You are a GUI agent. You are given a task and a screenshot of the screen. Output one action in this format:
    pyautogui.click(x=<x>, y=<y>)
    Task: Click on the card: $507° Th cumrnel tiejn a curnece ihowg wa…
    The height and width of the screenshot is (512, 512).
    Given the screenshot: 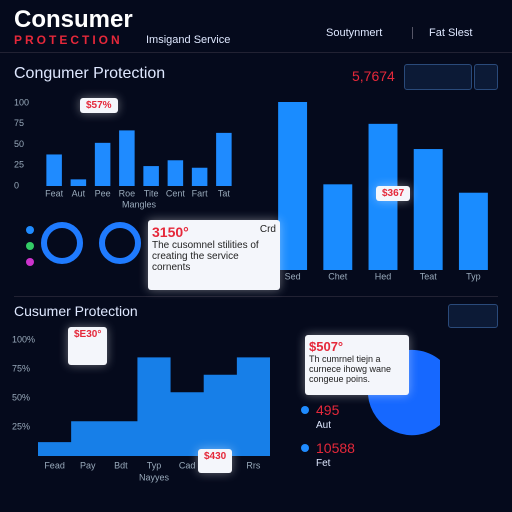 What is the action you would take?
    pyautogui.click(x=357, y=365)
    